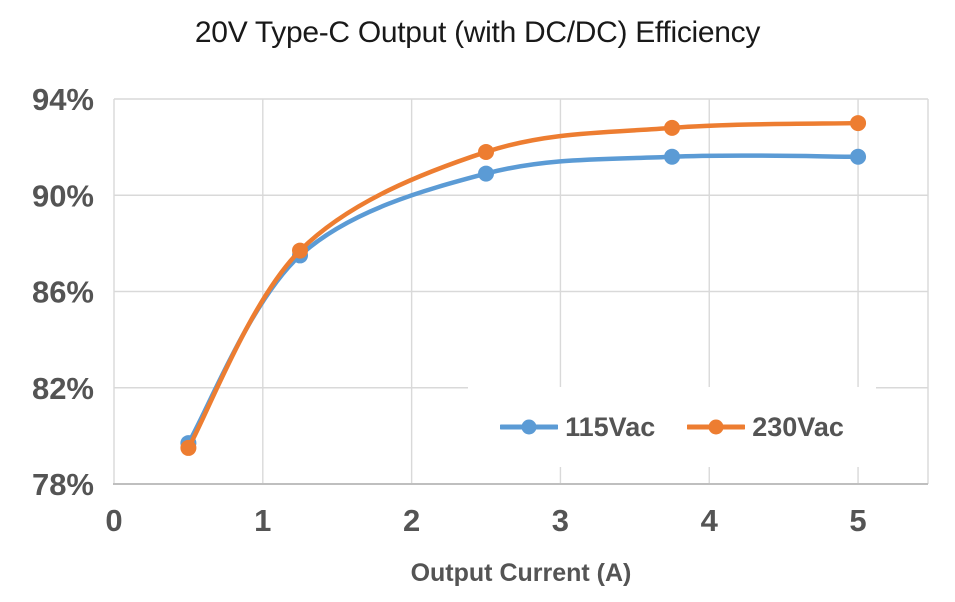 The height and width of the screenshot is (602, 955). I want to click on x-tick-label: 3, so click(560, 520).